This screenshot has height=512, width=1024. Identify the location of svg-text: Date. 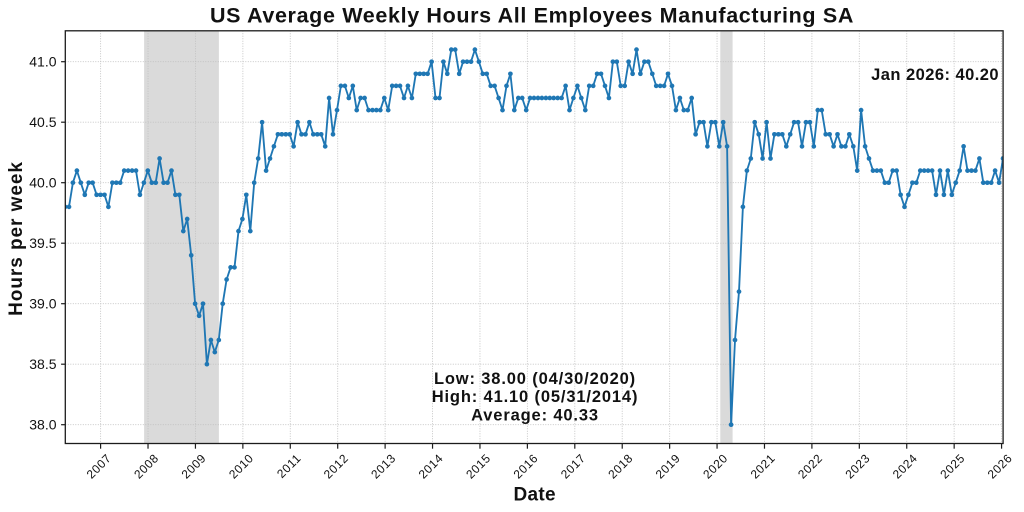
(535, 494).